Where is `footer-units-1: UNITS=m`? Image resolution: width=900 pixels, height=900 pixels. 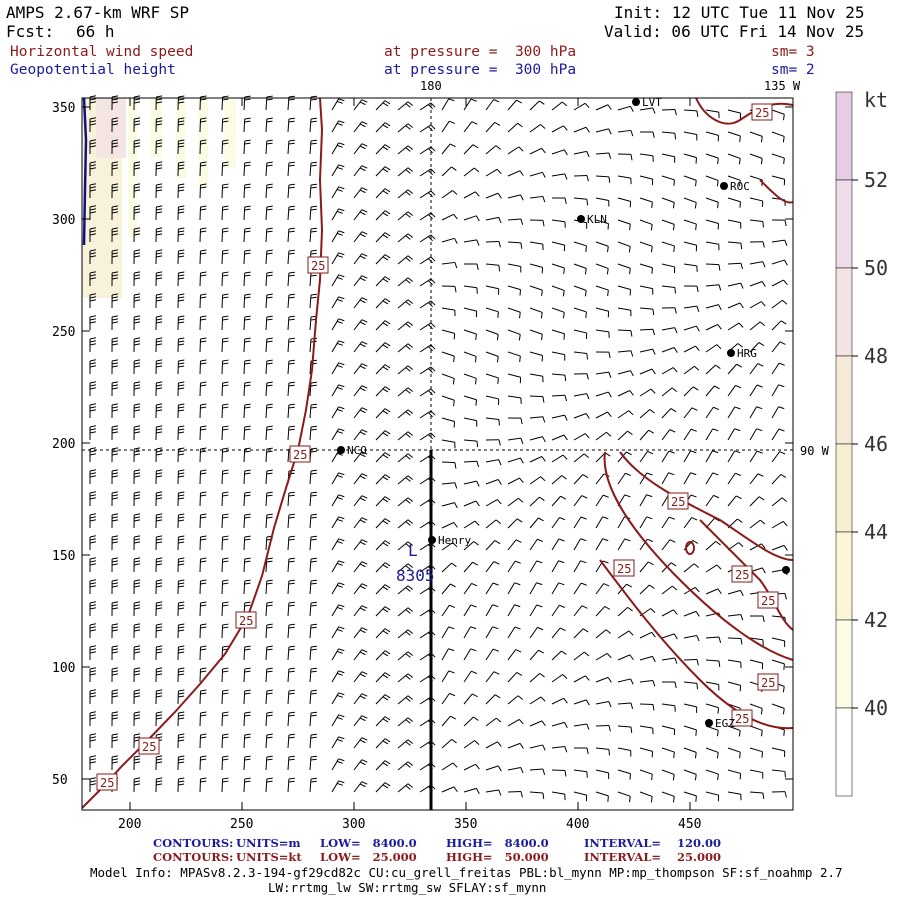
footer-units-1: UNITS=m is located at coordinates (268, 843).